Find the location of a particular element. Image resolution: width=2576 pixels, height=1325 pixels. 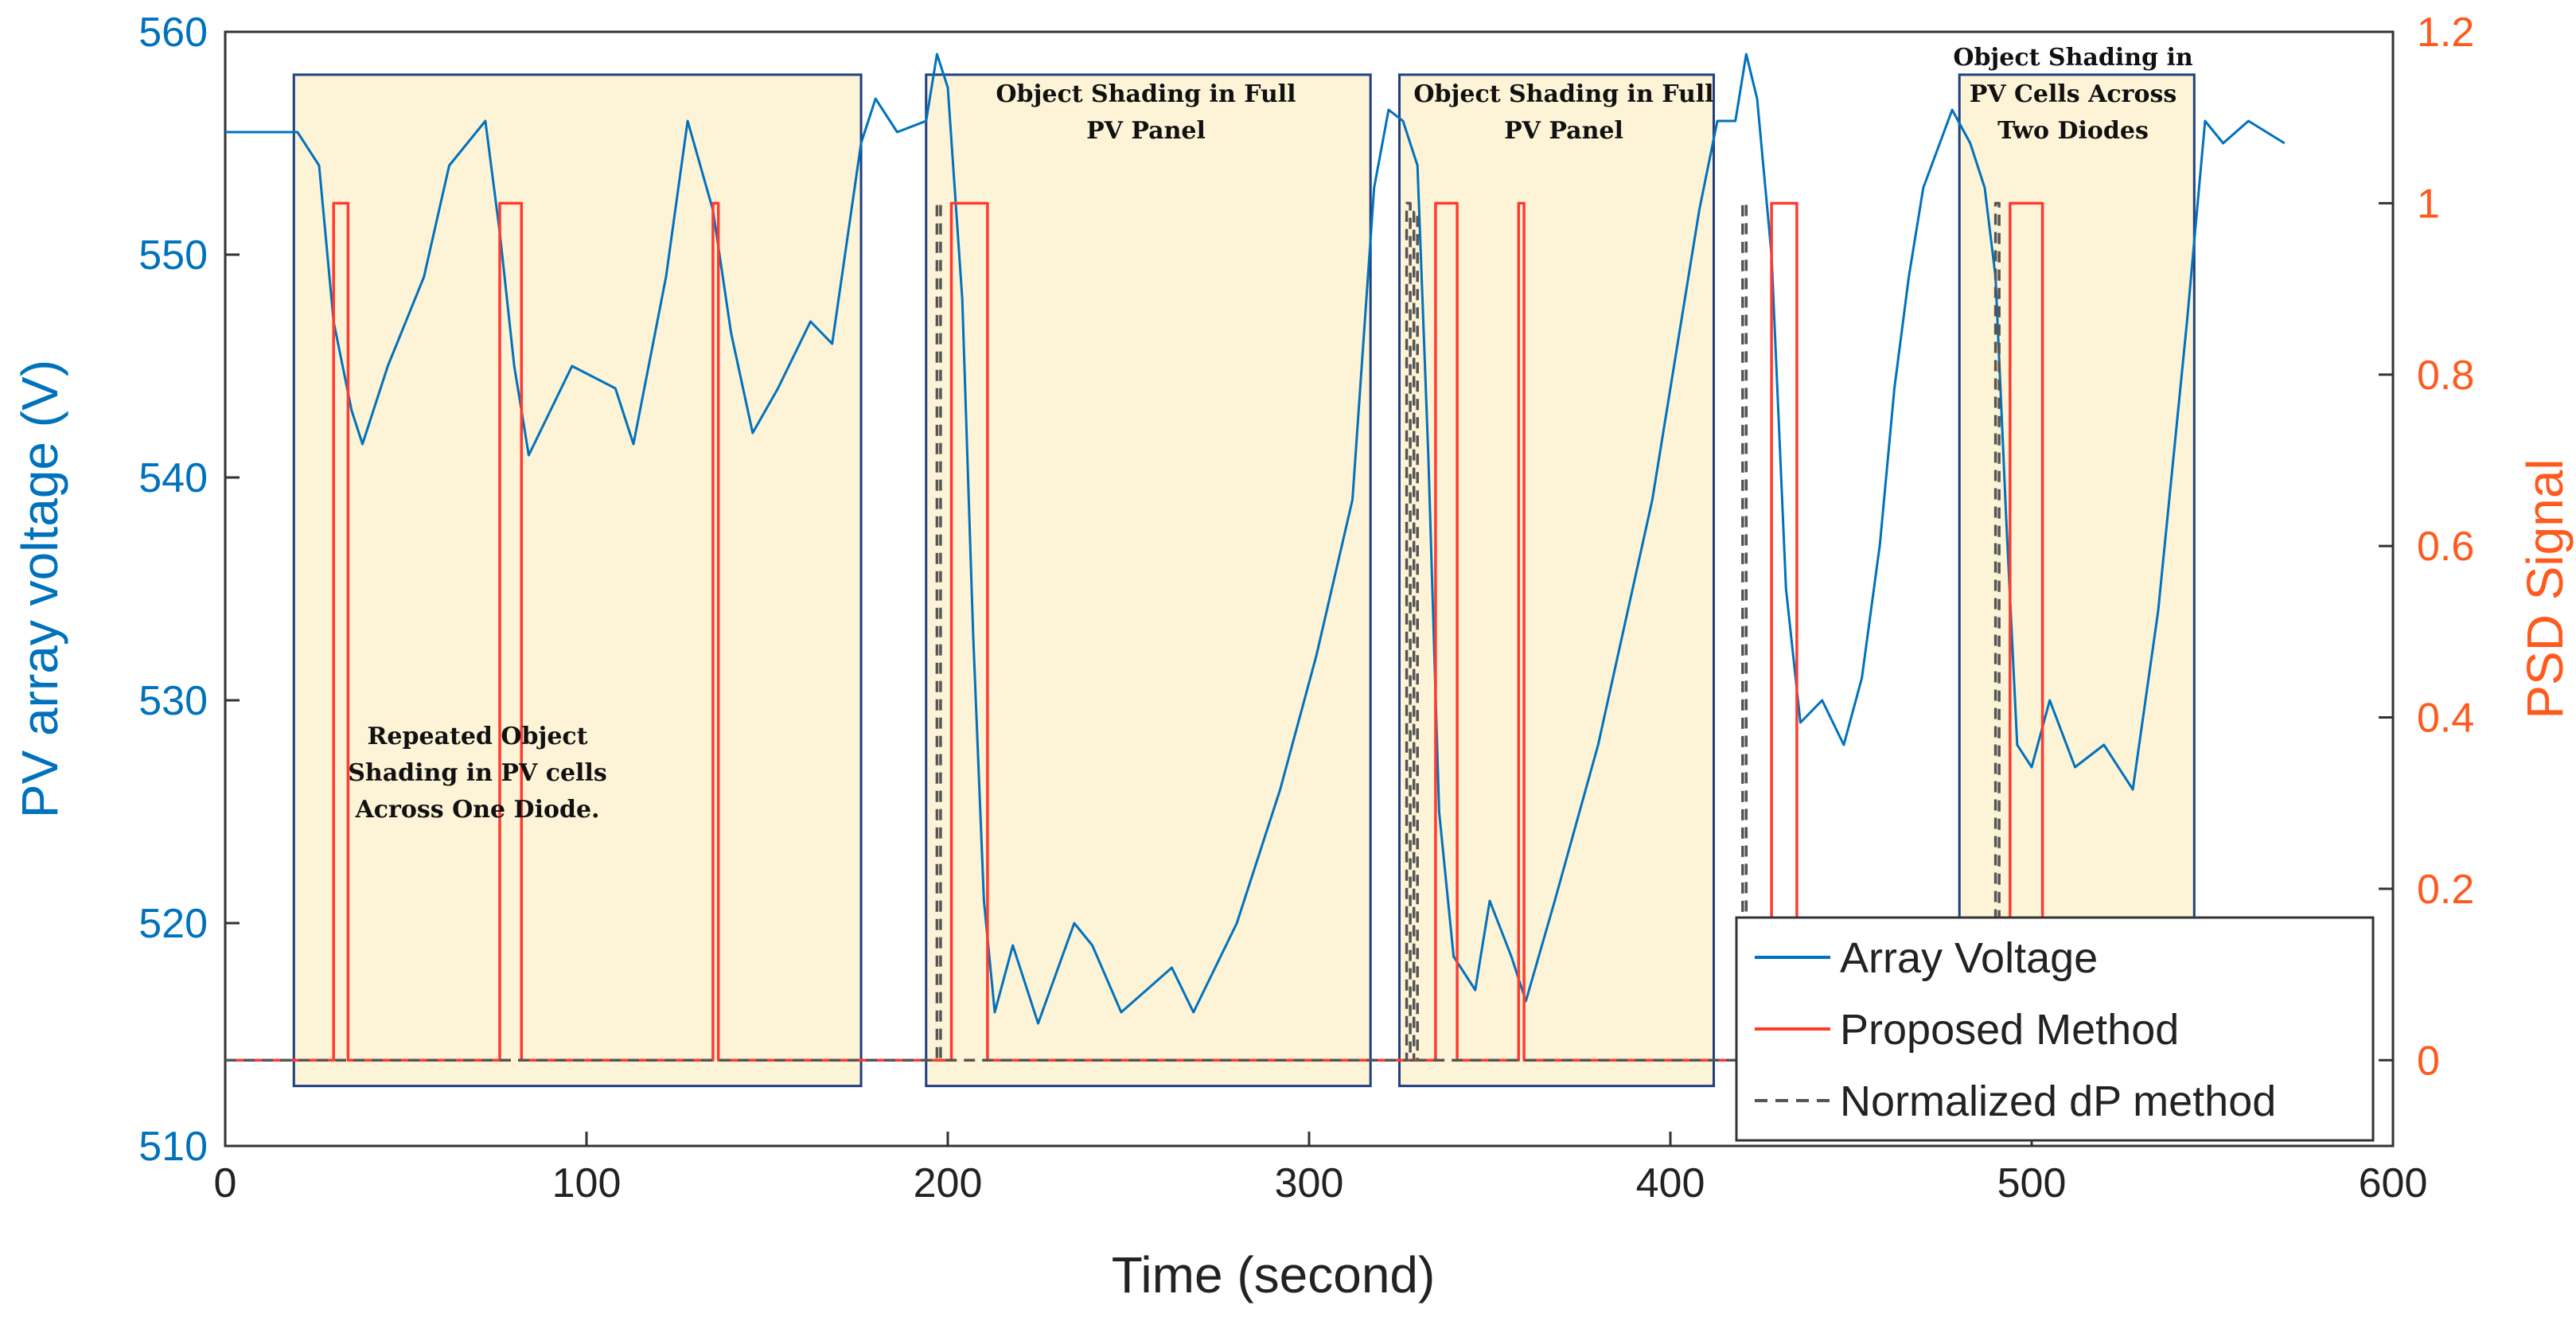

region-annotation-3: Object Shading in Full PV Panel is located at coordinates (1563, 112).